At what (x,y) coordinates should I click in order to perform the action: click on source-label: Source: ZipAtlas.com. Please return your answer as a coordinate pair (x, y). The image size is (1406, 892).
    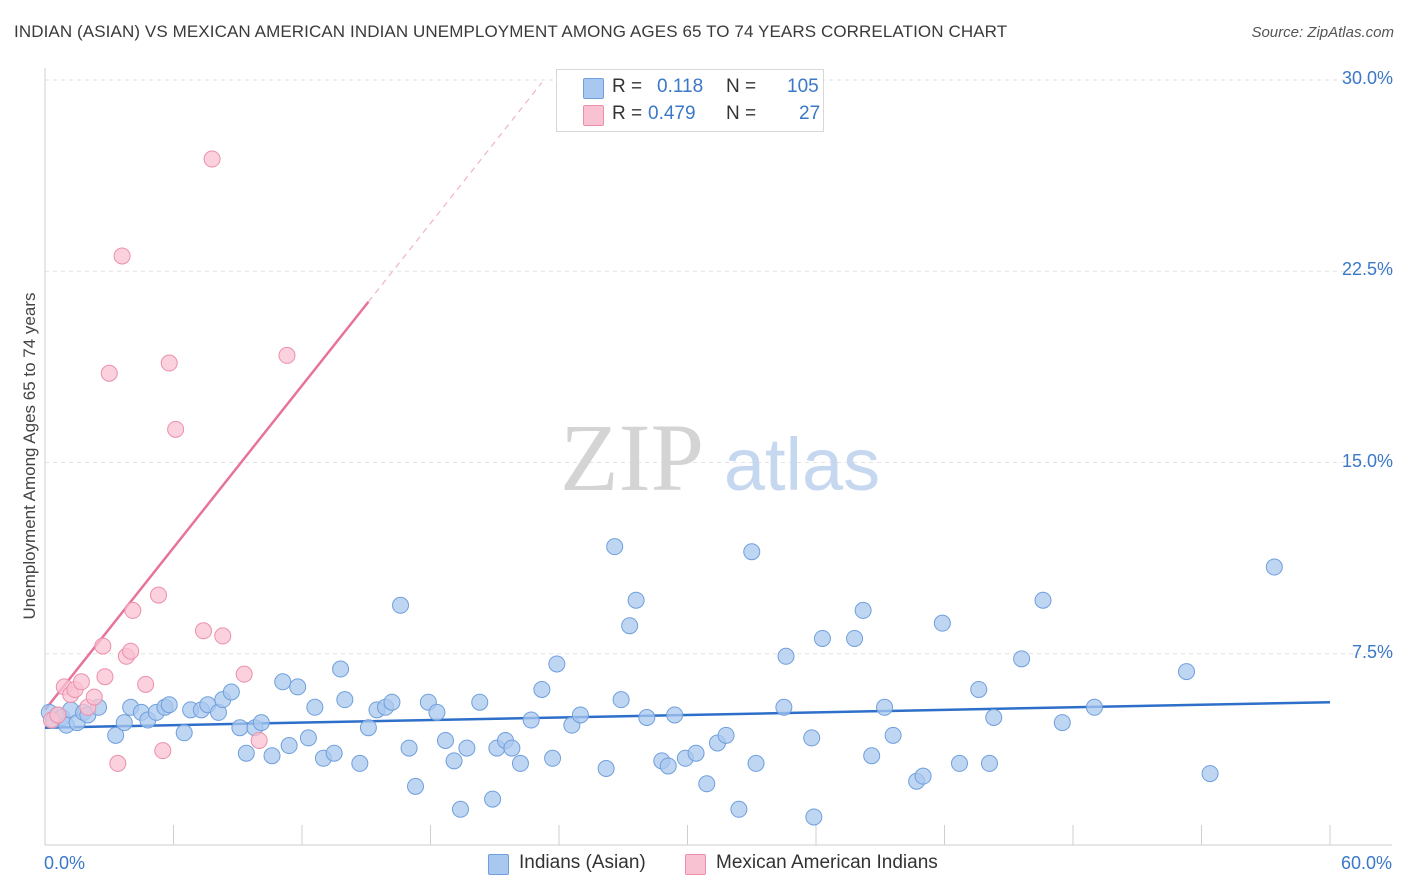
    Looking at the image, I should click on (1322, 32).